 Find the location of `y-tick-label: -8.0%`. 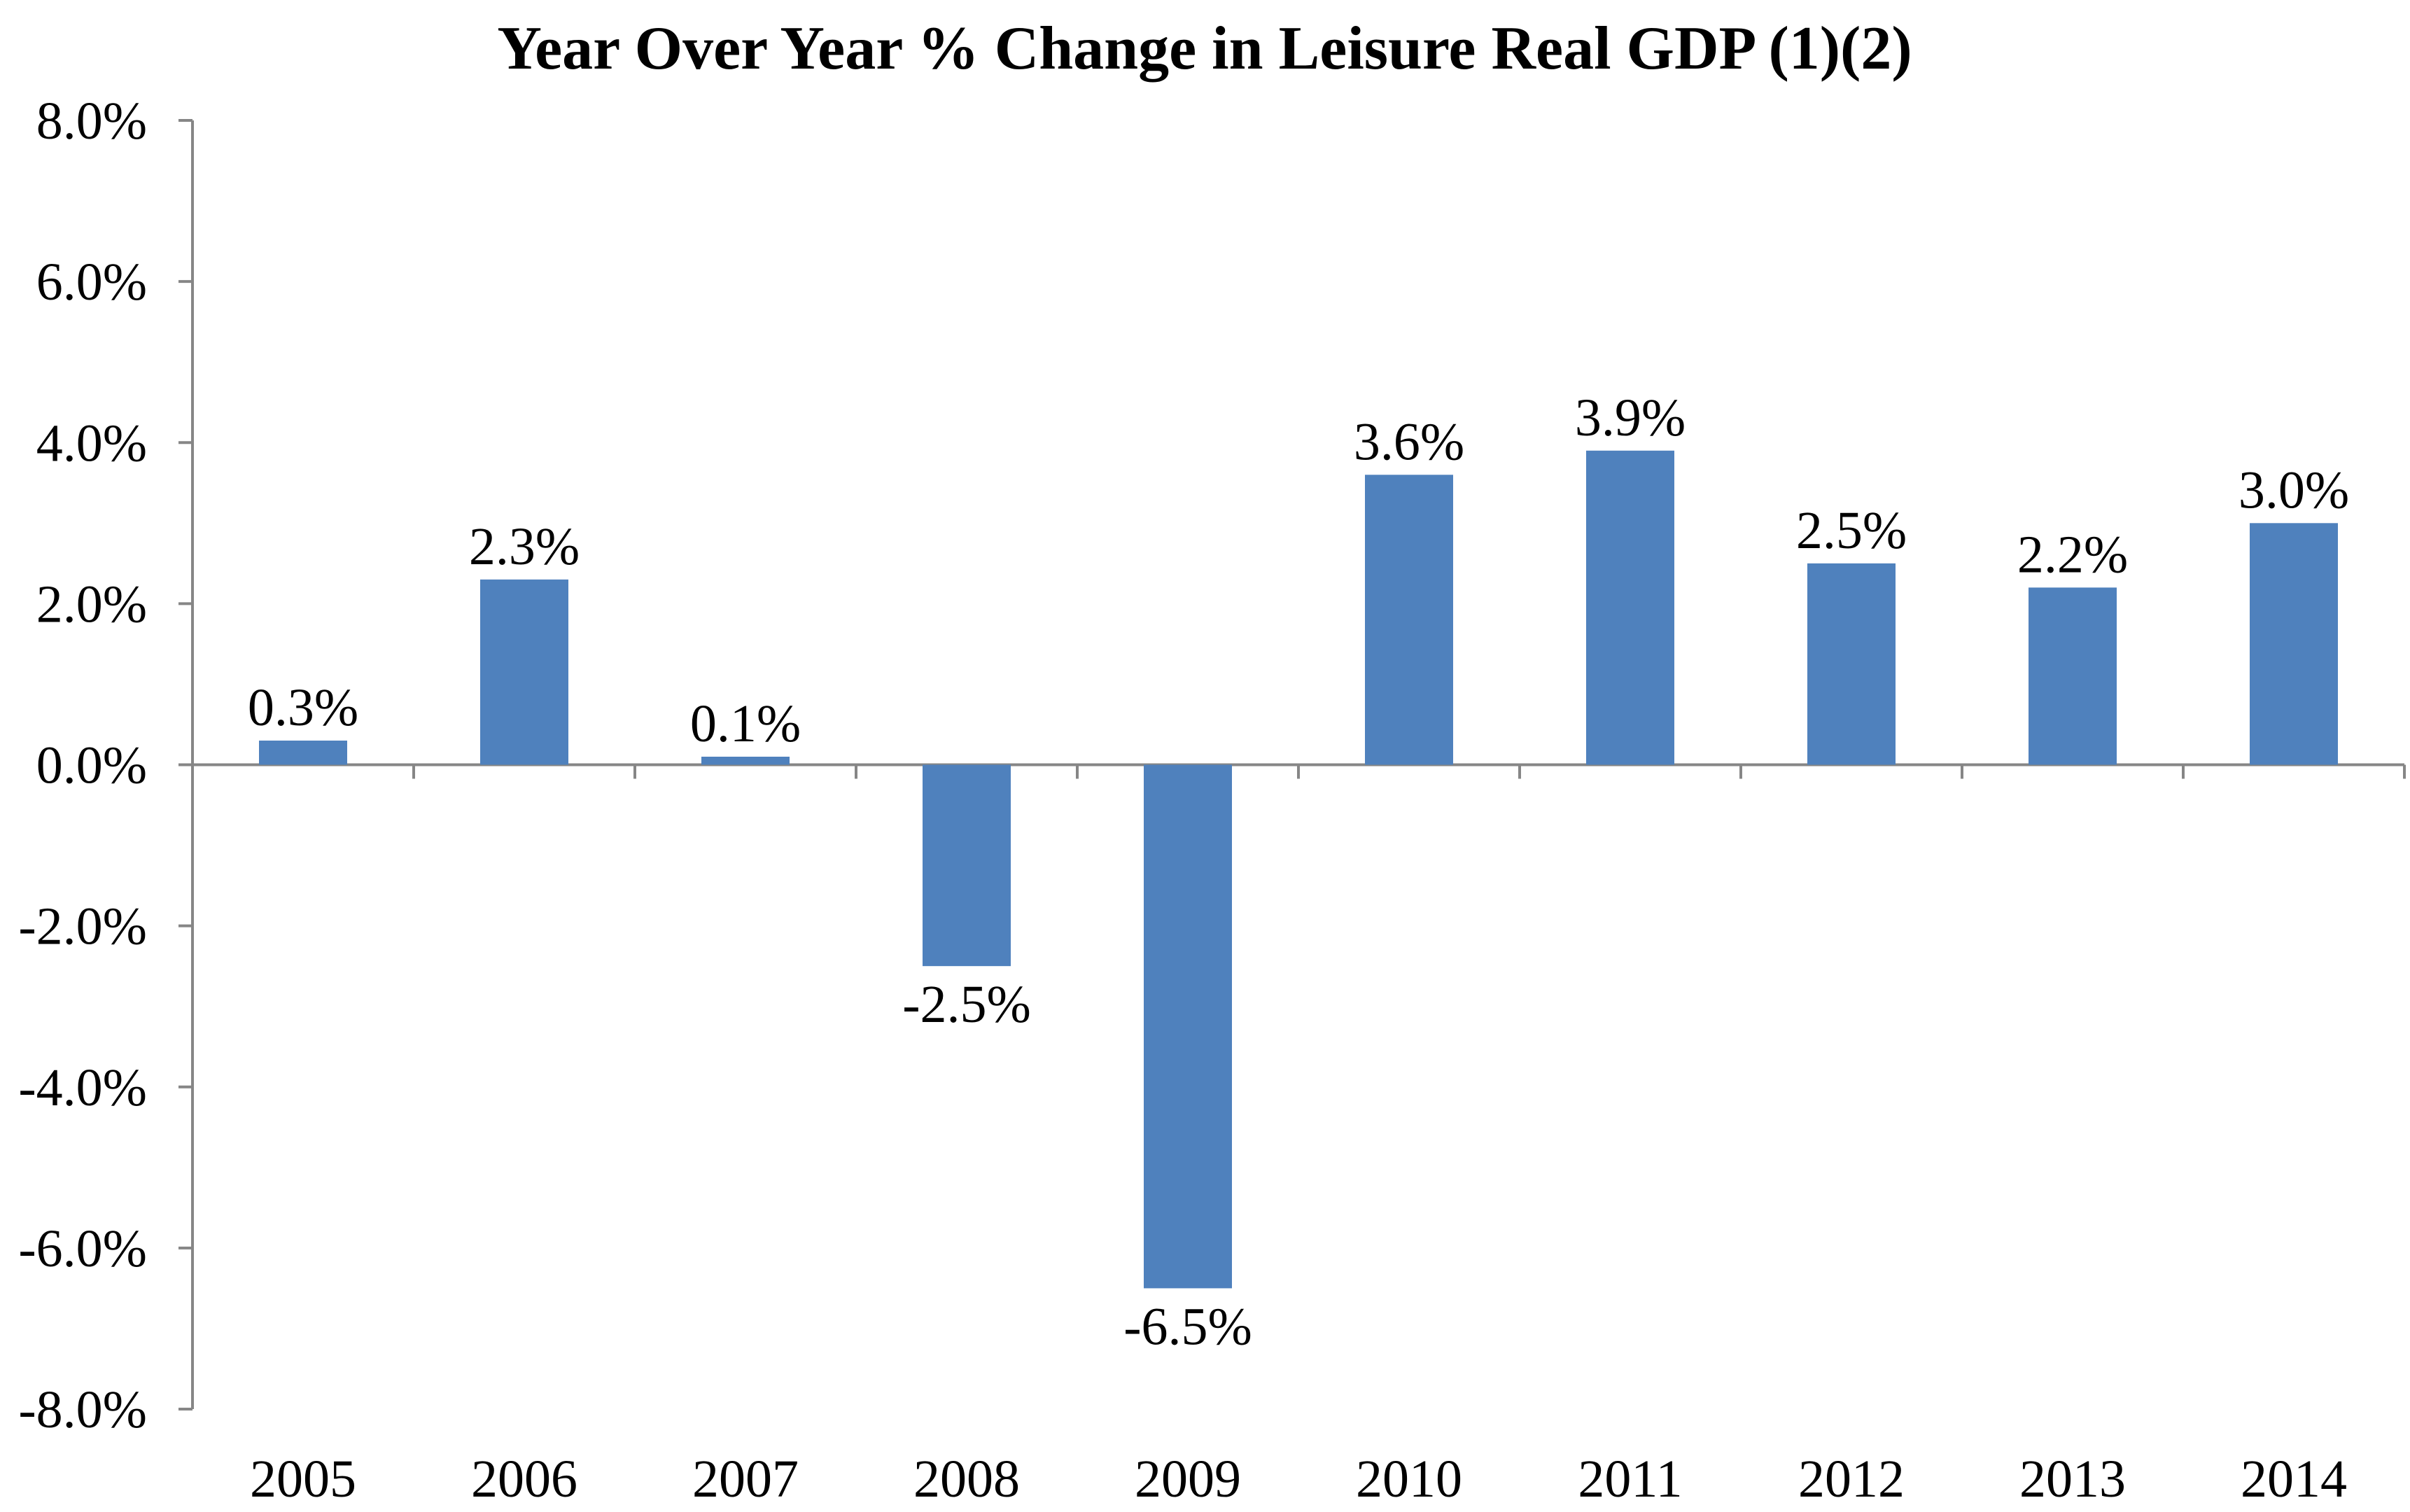

y-tick-label: -8.0% is located at coordinates (82, 1409).